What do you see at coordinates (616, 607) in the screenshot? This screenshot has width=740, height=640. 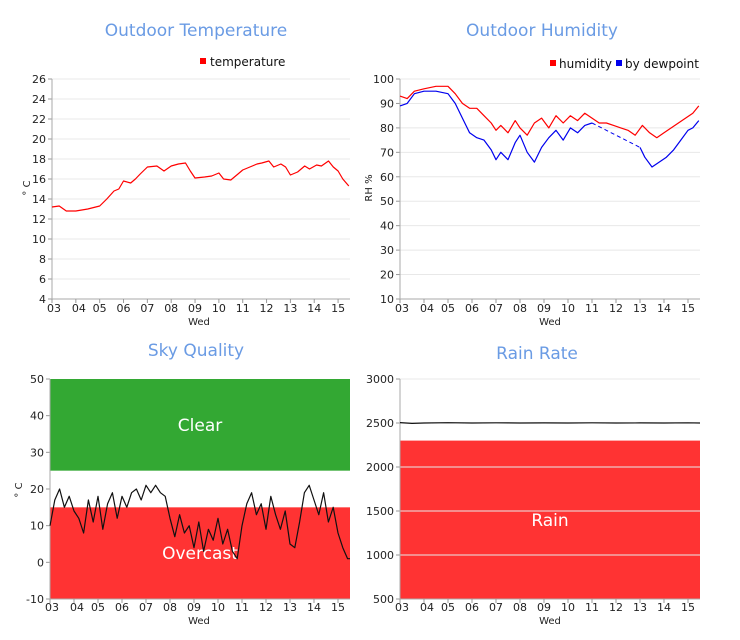 I see `rain-x-tick-label: 12` at bounding box center [616, 607].